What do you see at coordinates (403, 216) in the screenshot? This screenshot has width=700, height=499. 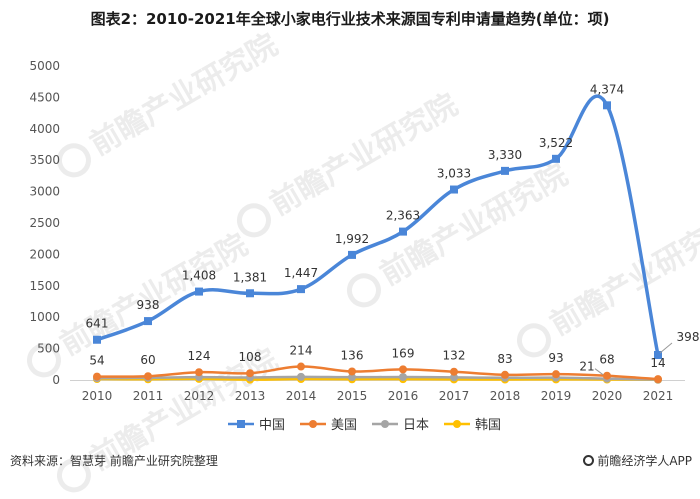 I see `data-label: 2,363` at bounding box center [403, 216].